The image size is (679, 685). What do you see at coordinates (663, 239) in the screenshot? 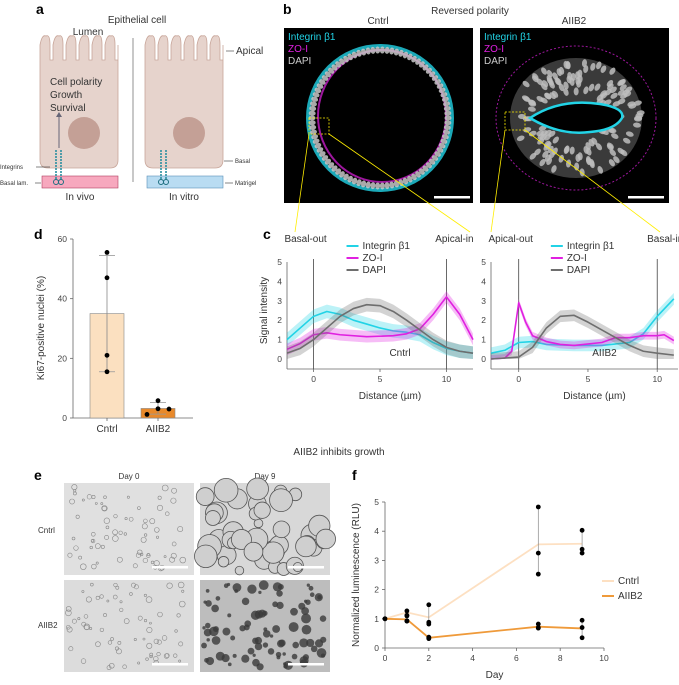
I see `boundary-label-1: Basal-in` at bounding box center [663, 239].